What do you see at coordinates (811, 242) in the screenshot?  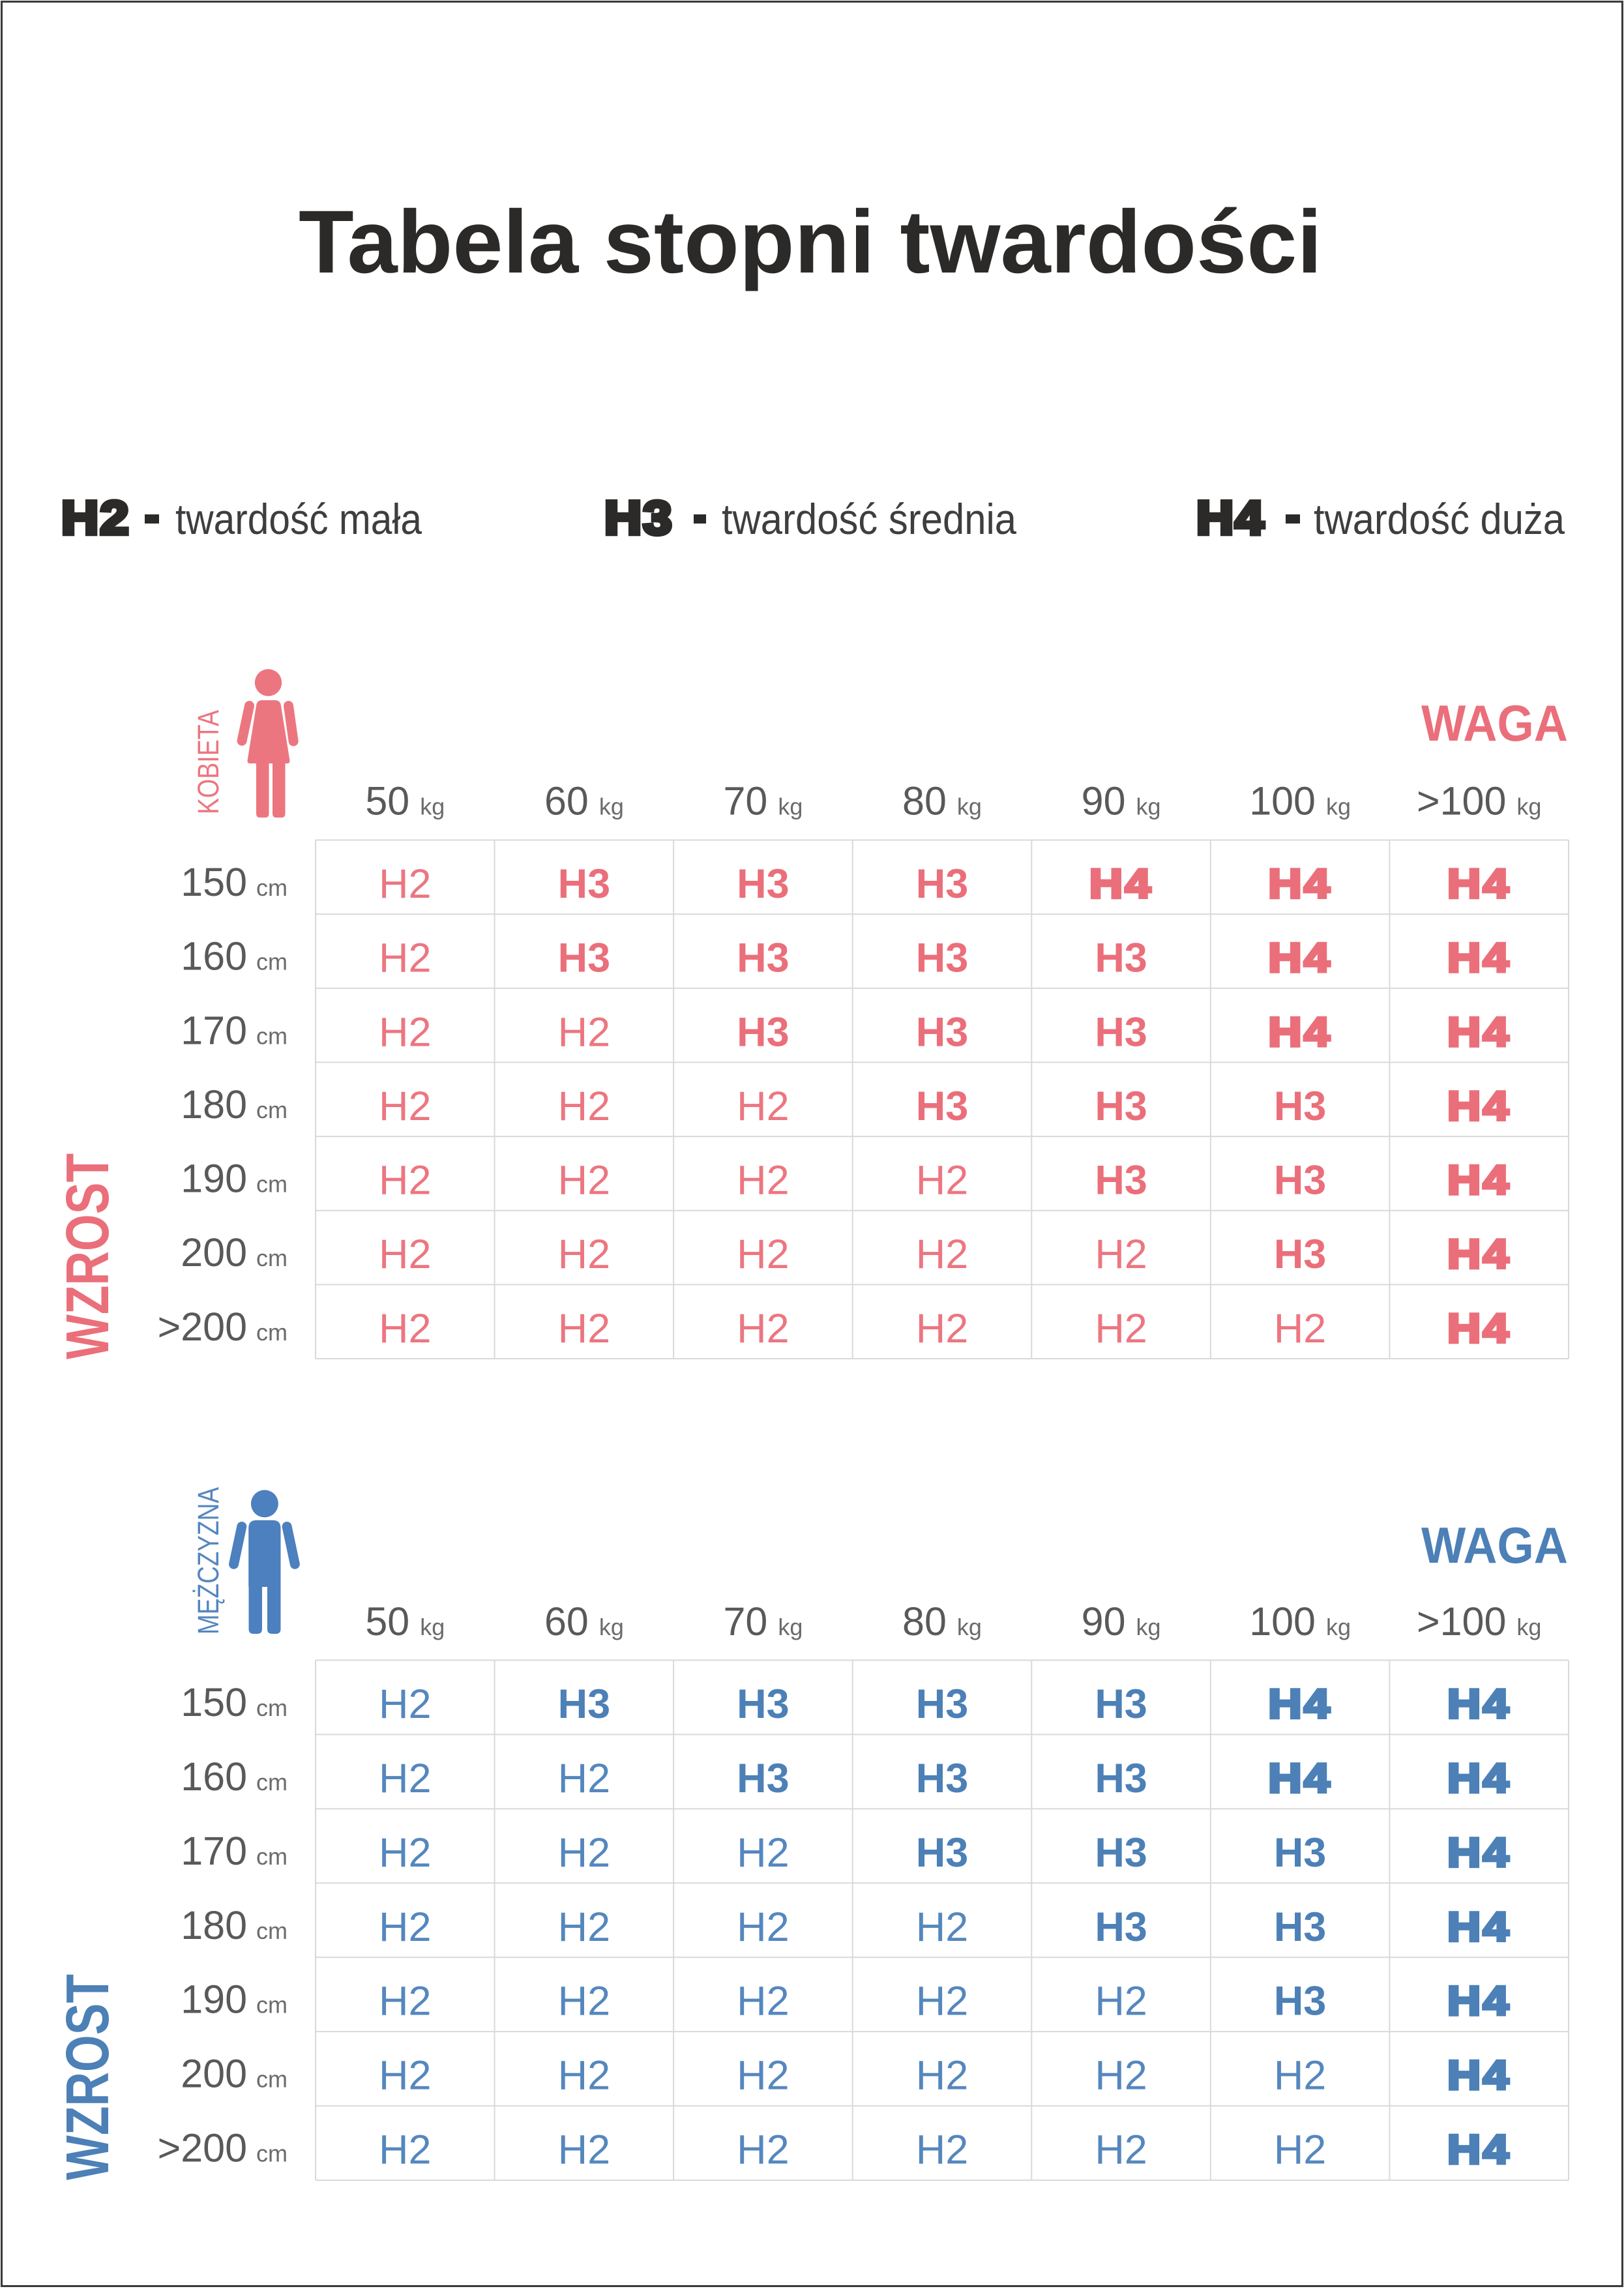 I see `svg-text: Tabela stopni twardości` at bounding box center [811, 242].